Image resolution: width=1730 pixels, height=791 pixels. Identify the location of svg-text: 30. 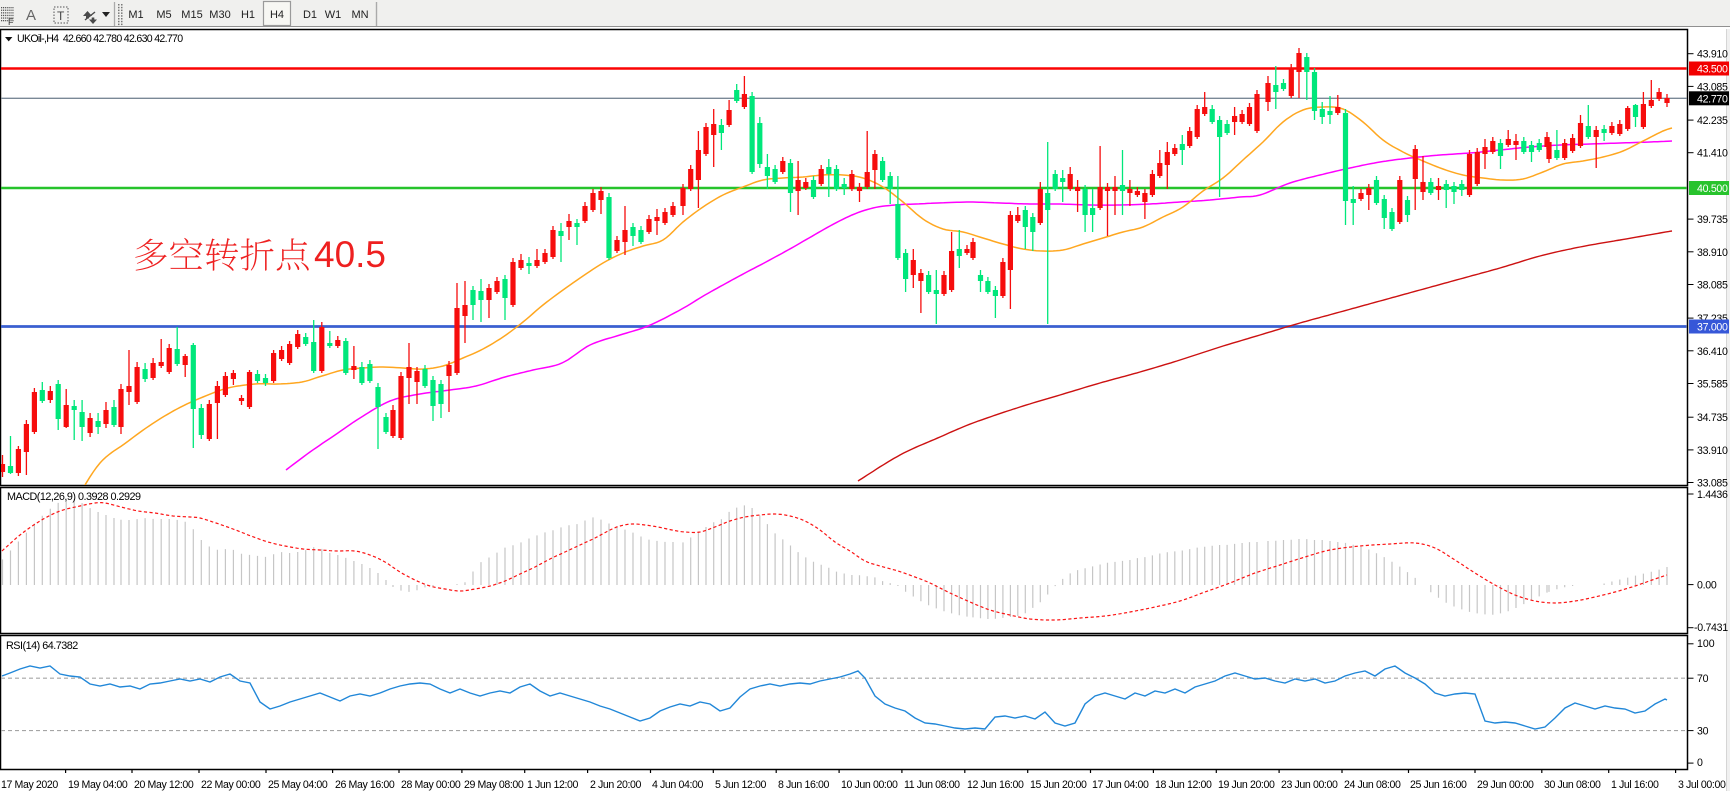
(1703, 732).